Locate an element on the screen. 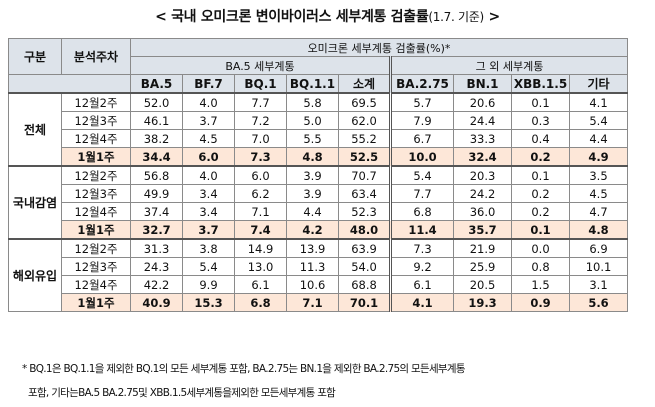 The height and width of the screenshot is (407, 655). column-header: BQ.1.1 is located at coordinates (312, 84).